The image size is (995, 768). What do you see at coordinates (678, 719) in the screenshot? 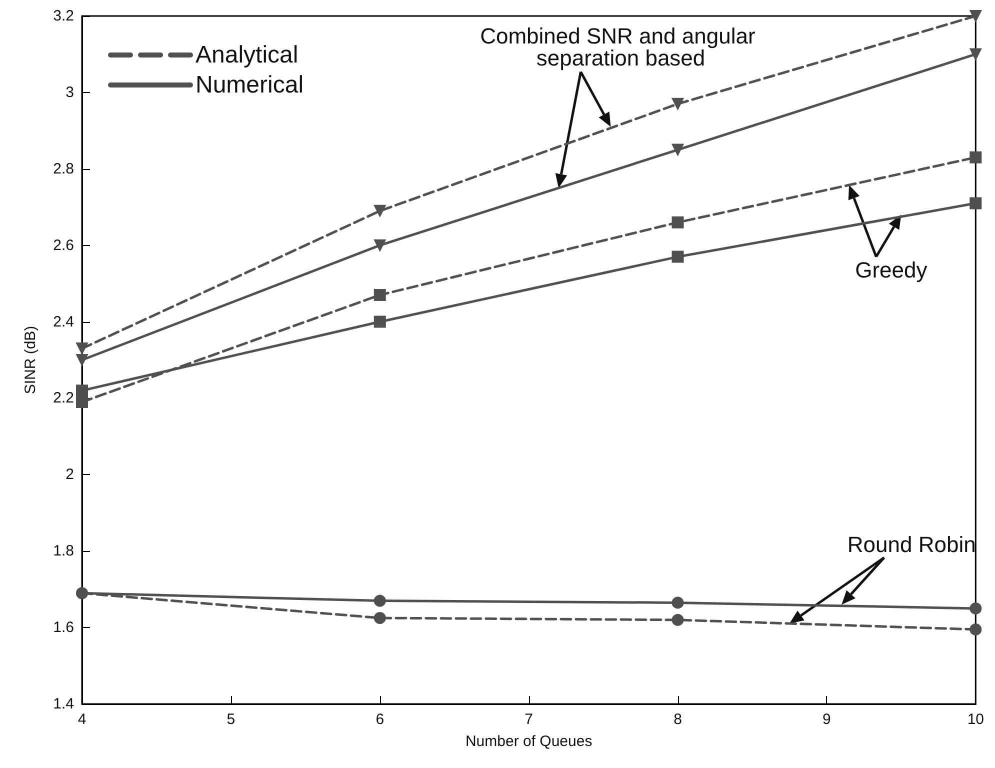
I see `x-tick-label: 8` at bounding box center [678, 719].